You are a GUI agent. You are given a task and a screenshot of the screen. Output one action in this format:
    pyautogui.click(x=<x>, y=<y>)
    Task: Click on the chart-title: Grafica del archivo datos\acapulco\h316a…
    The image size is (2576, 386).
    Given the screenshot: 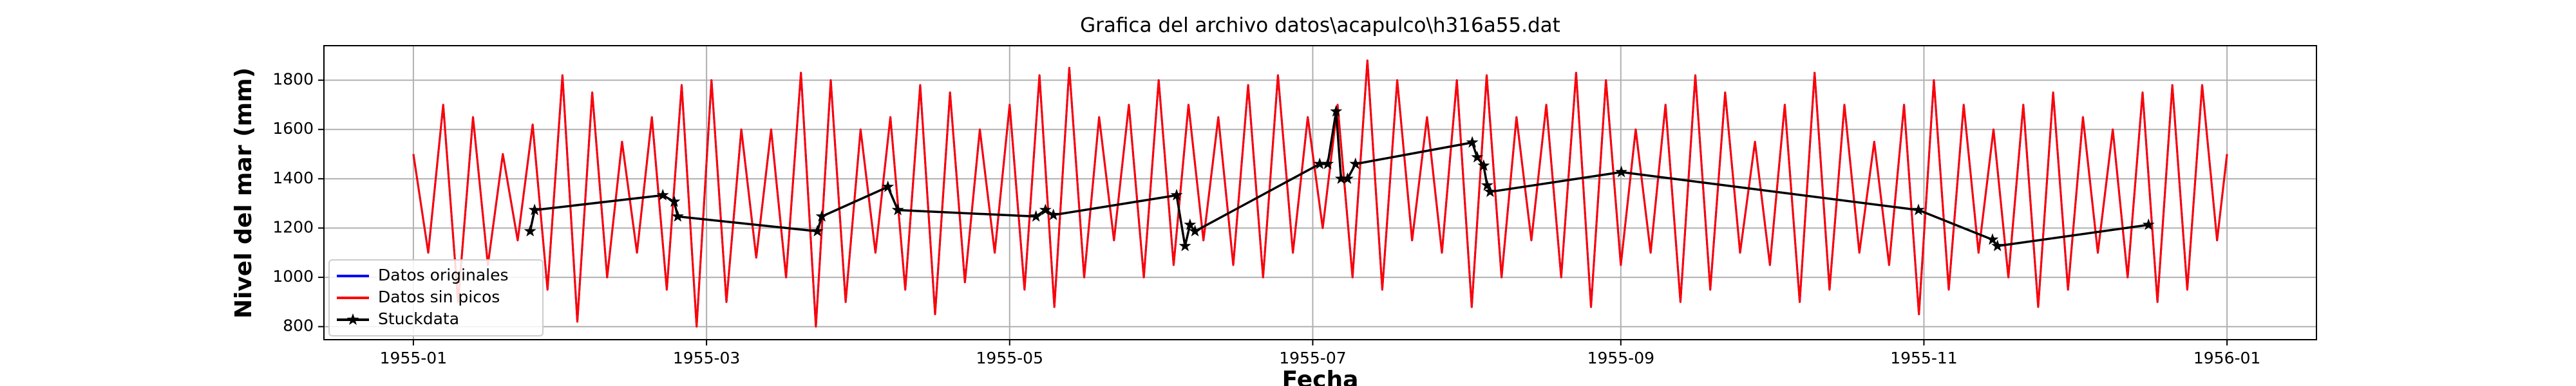 What is the action you would take?
    pyautogui.click(x=1320, y=25)
    